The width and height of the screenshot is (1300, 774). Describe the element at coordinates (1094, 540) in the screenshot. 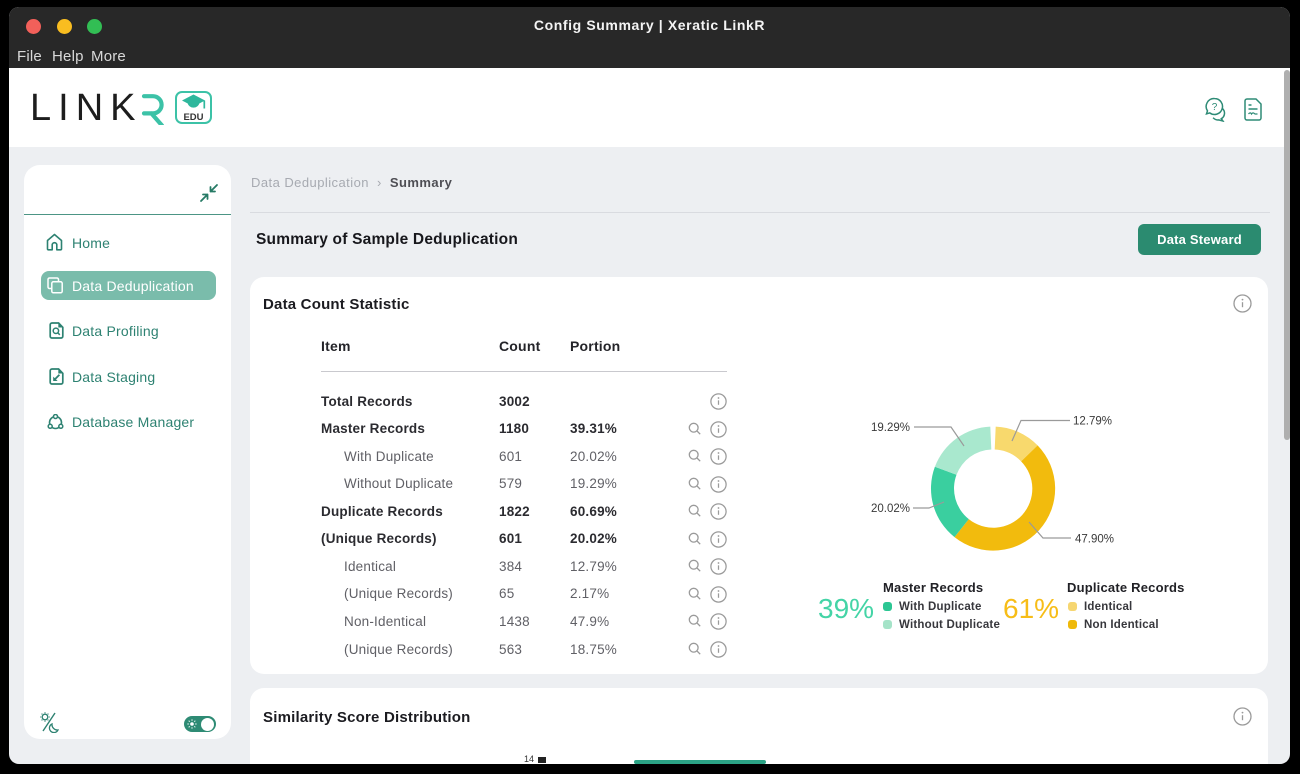

I see `svg-text: 47.90%` at that location.